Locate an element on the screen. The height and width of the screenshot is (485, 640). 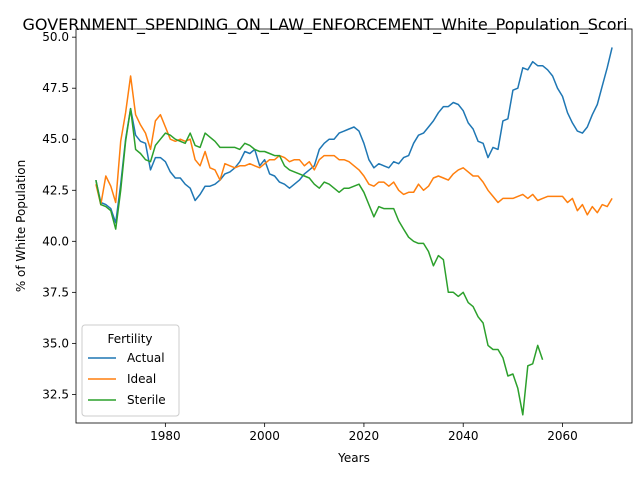
y-tick-label: 50.0 is located at coordinates (55, 37).